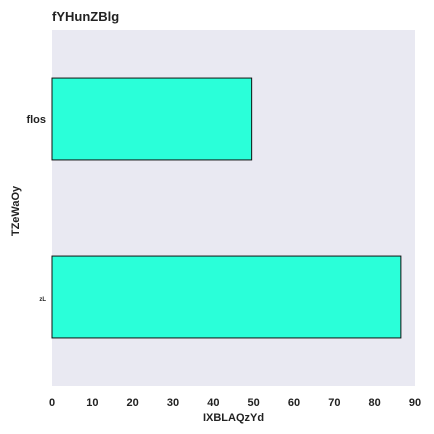 This screenshot has width=434, height=434. Describe the element at coordinates (36, 208) in the screenshot. I see `y-tick-labels: flos zL` at that location.